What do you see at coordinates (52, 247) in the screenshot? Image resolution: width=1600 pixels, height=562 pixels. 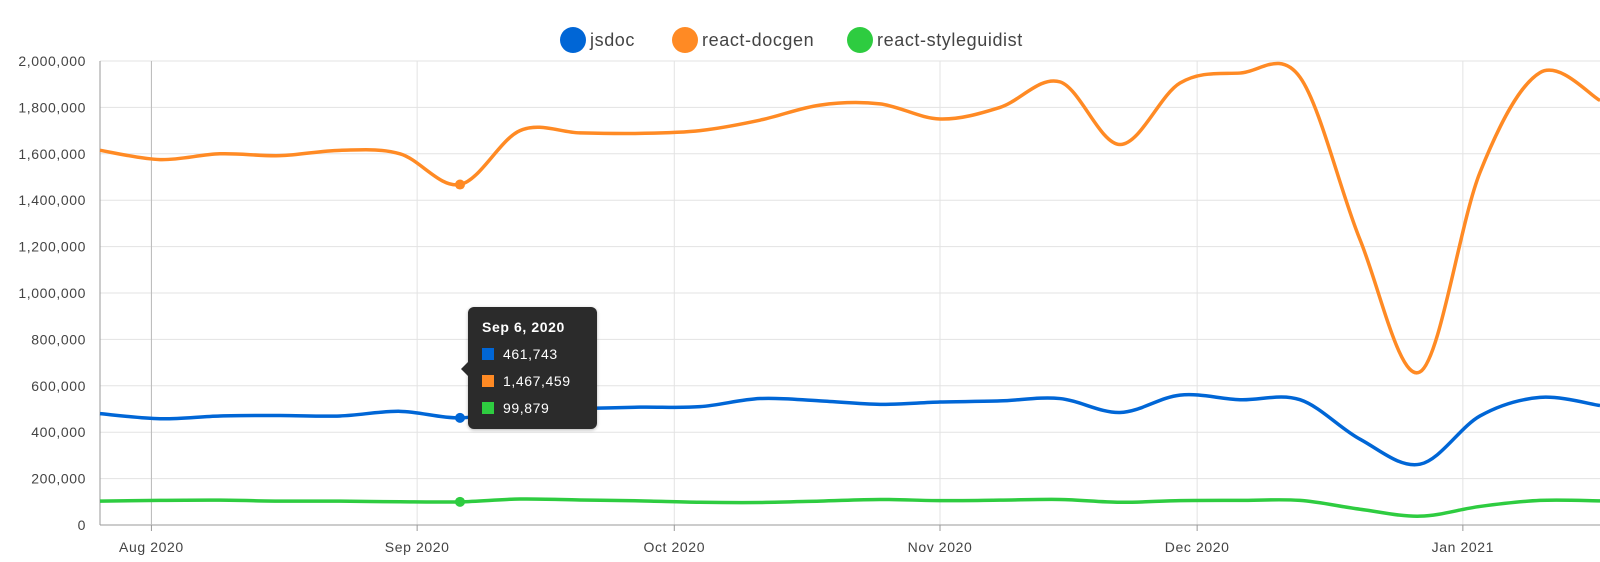 I see `y-tick-label: 1,200,000` at bounding box center [52, 247].